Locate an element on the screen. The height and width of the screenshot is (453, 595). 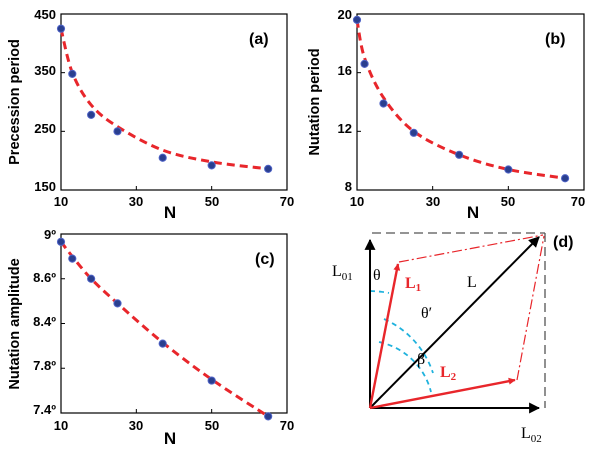
panel-b-ytick-label: 12 is located at coordinates (345, 128).